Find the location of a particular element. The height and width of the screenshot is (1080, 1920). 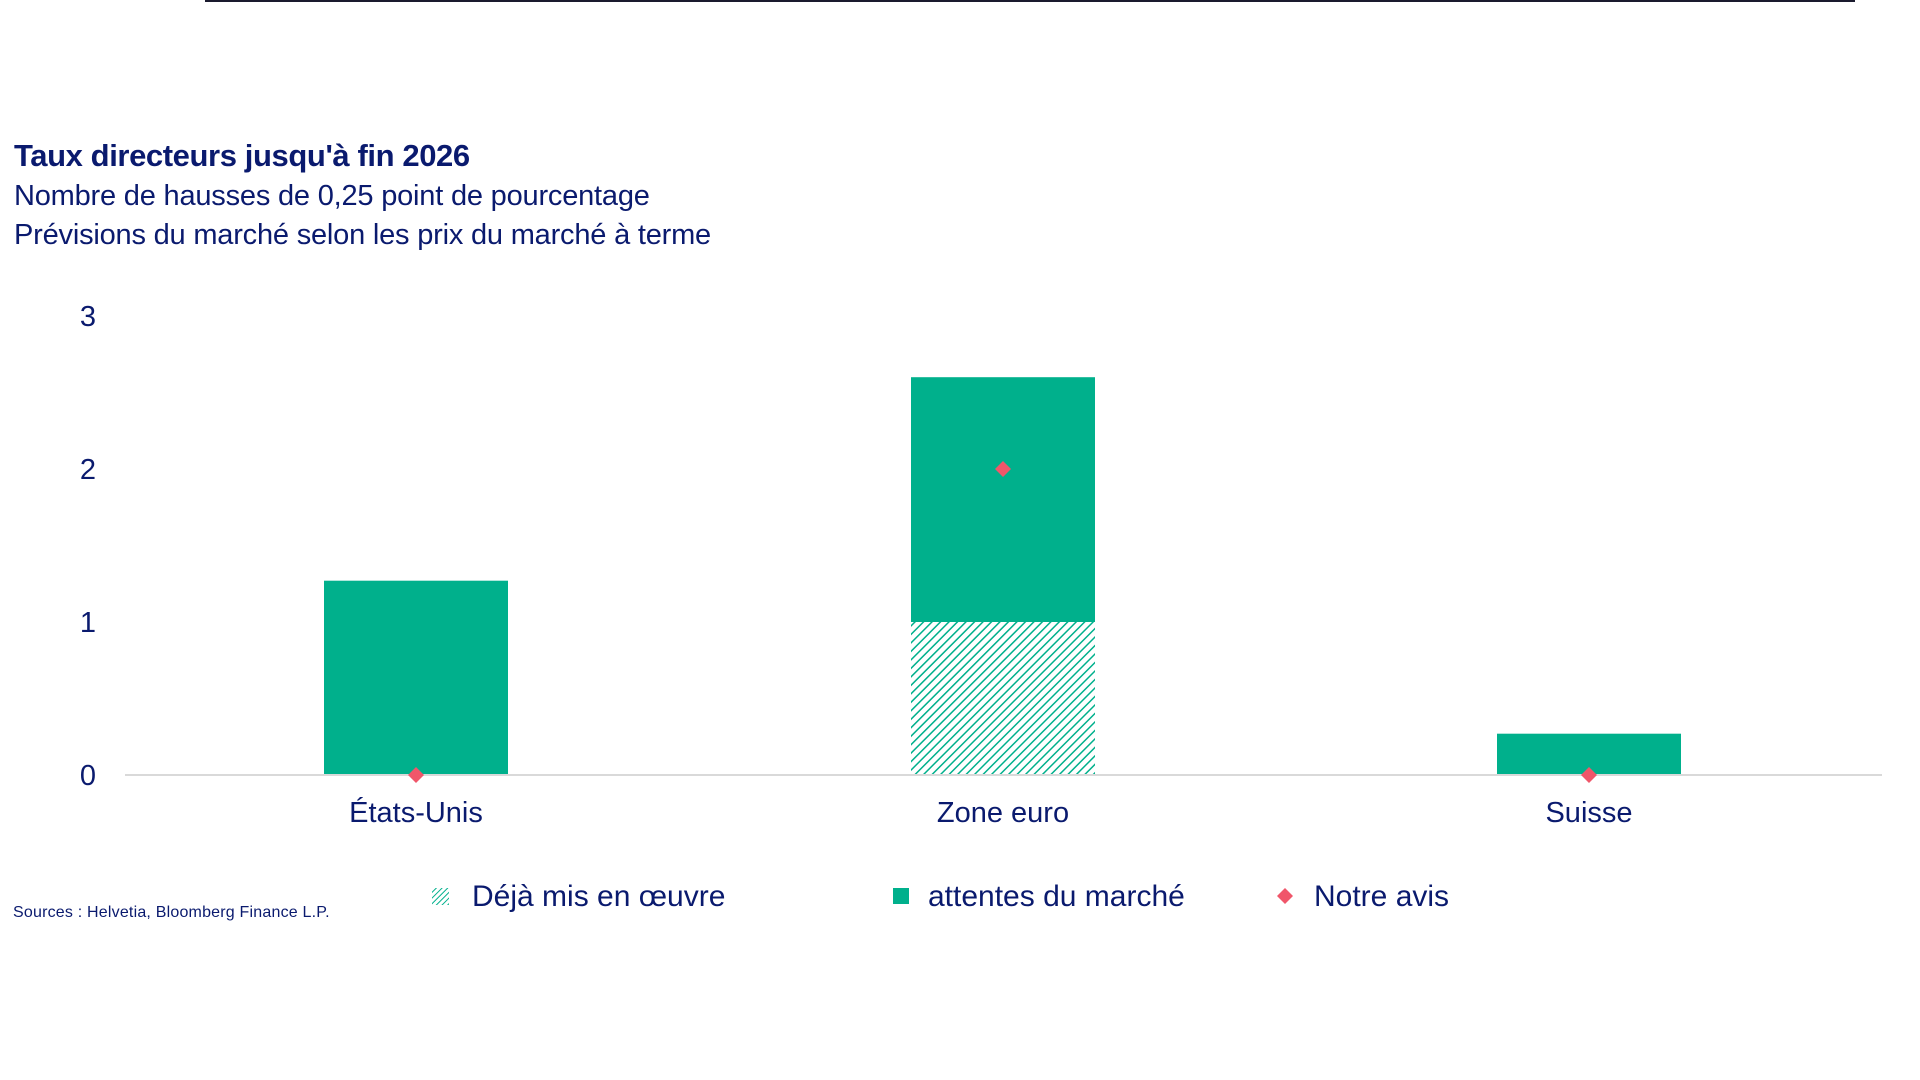

legend-label-already-implemented: Déjà mis en œuvre is located at coordinates (598, 896).